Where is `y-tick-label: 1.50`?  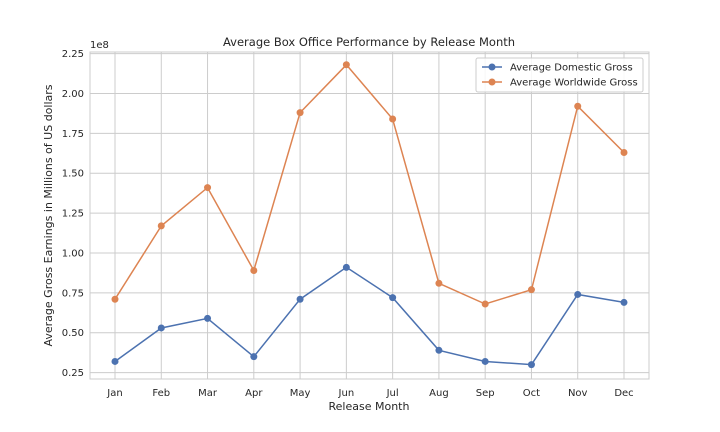 y-tick-label: 1.50 is located at coordinates (73, 174).